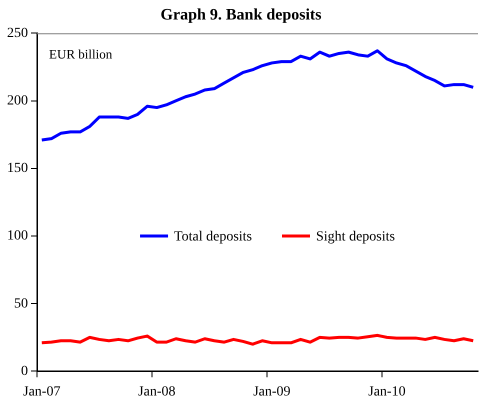 The height and width of the screenshot is (406, 480). Describe the element at coordinates (17, 168) in the screenshot. I see `y-tick-label: 150` at that location.